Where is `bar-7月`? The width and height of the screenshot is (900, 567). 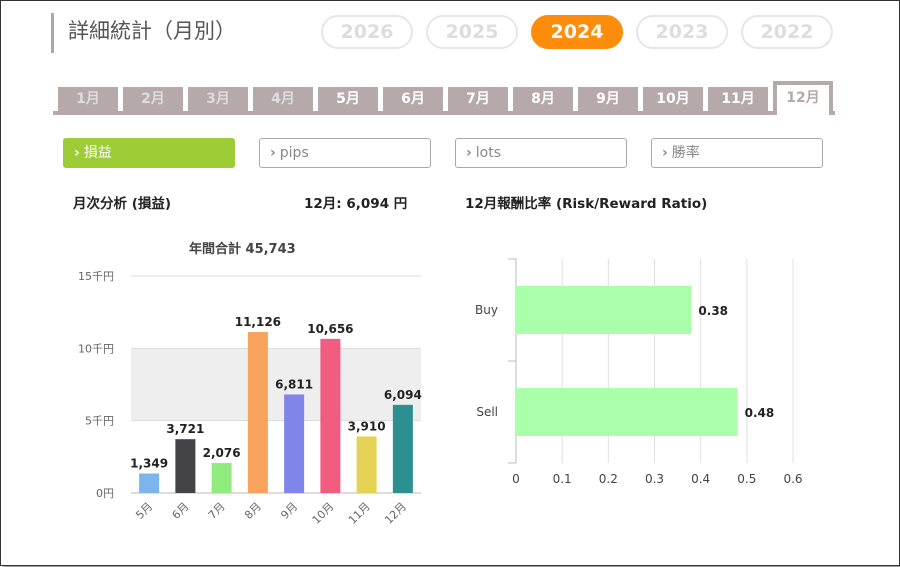
bar-7月 is located at coordinates (221, 477).